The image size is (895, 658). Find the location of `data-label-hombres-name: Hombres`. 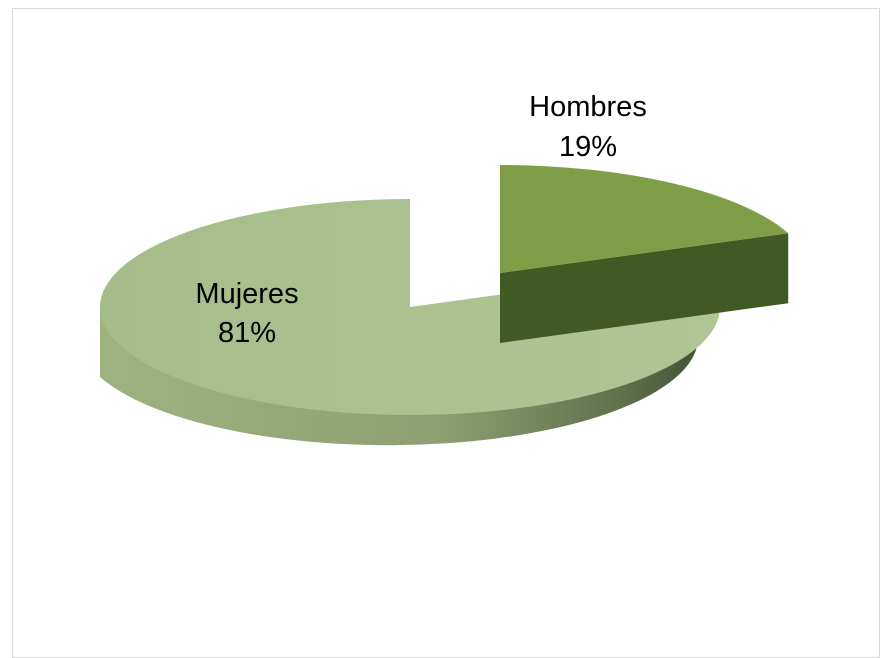

data-label-hombres-name: Hombres is located at coordinates (588, 107).